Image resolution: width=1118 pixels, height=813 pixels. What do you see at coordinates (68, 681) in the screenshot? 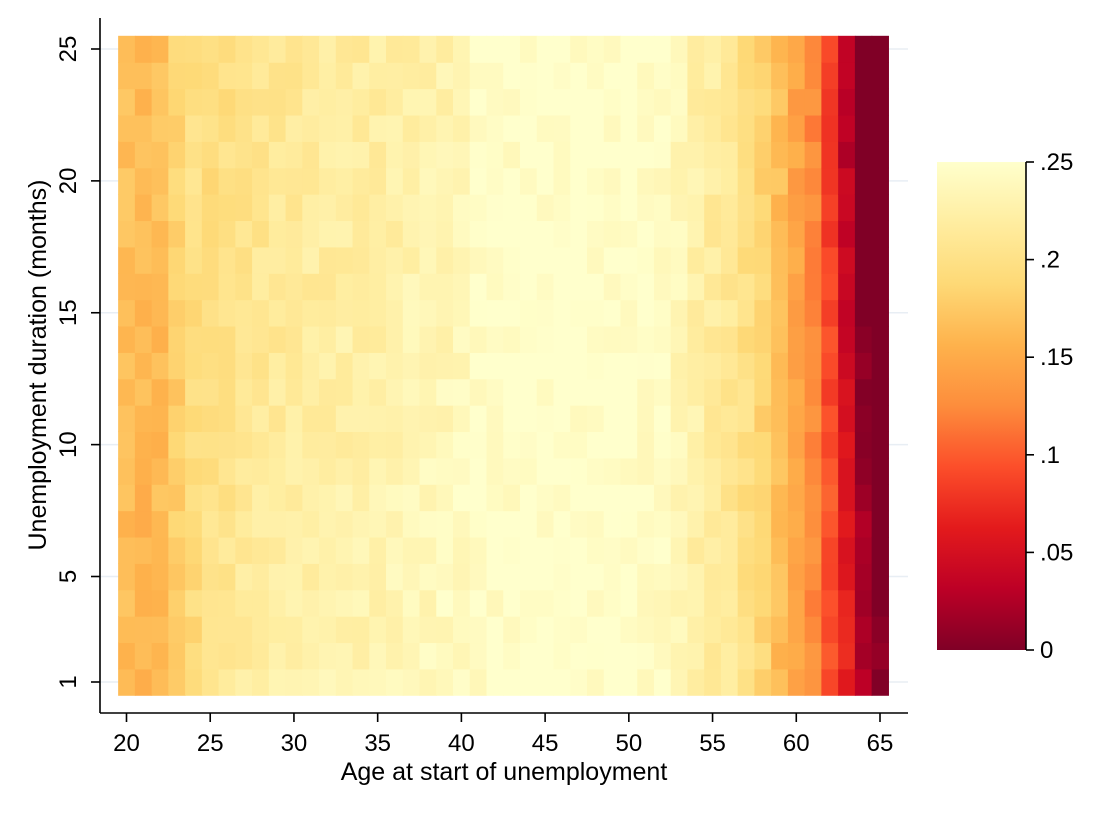
I see `y-tick-label: 1` at bounding box center [68, 681].